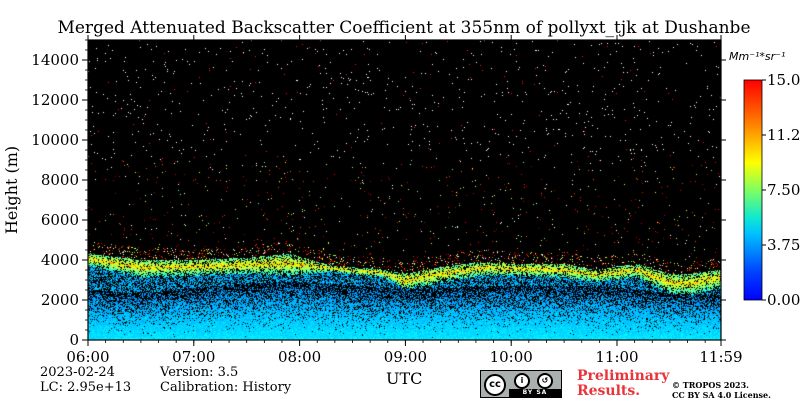  I want to click on colorbar-tick-label: 11.25, so click(783, 135).